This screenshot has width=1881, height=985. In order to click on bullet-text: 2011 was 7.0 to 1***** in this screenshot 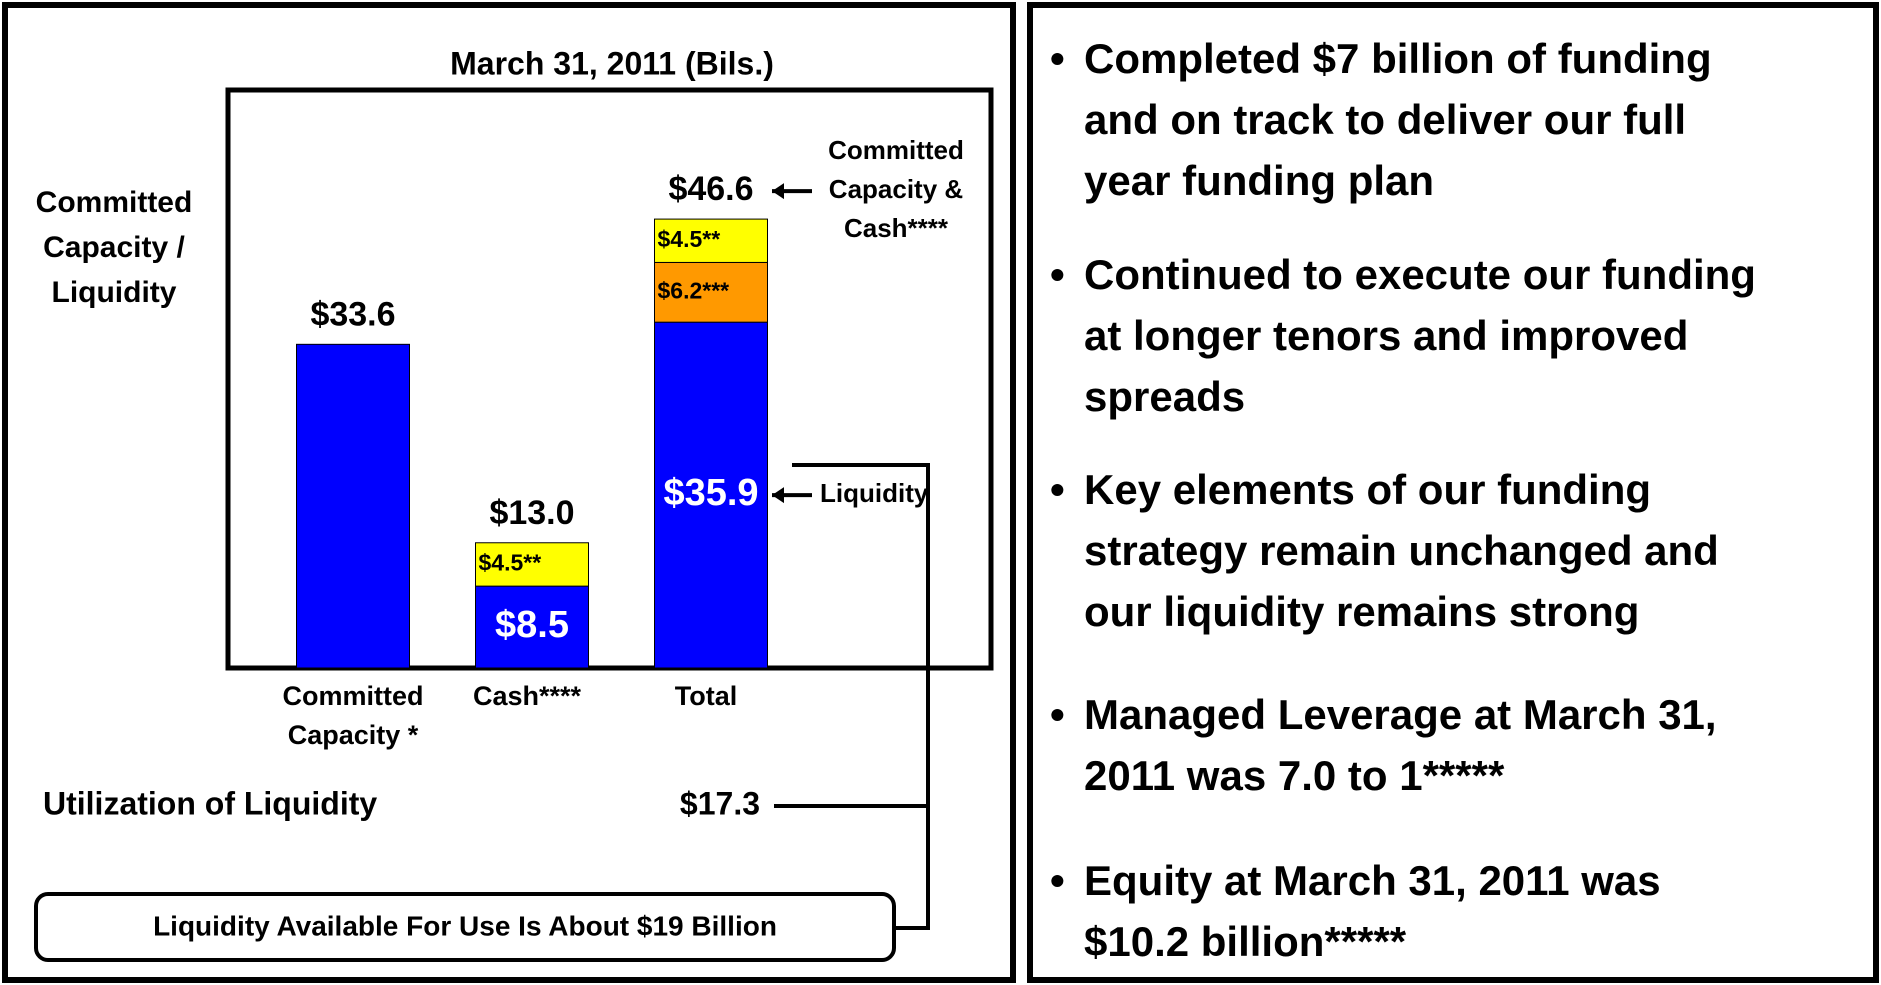, I will do `click(1294, 775)`.